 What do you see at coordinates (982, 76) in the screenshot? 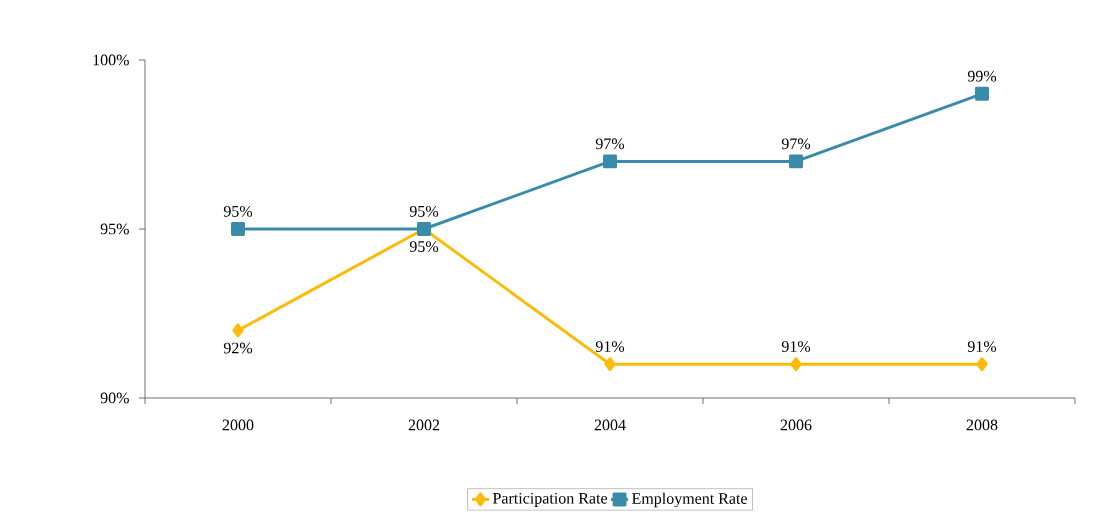
I see `data-label: 99%` at bounding box center [982, 76].